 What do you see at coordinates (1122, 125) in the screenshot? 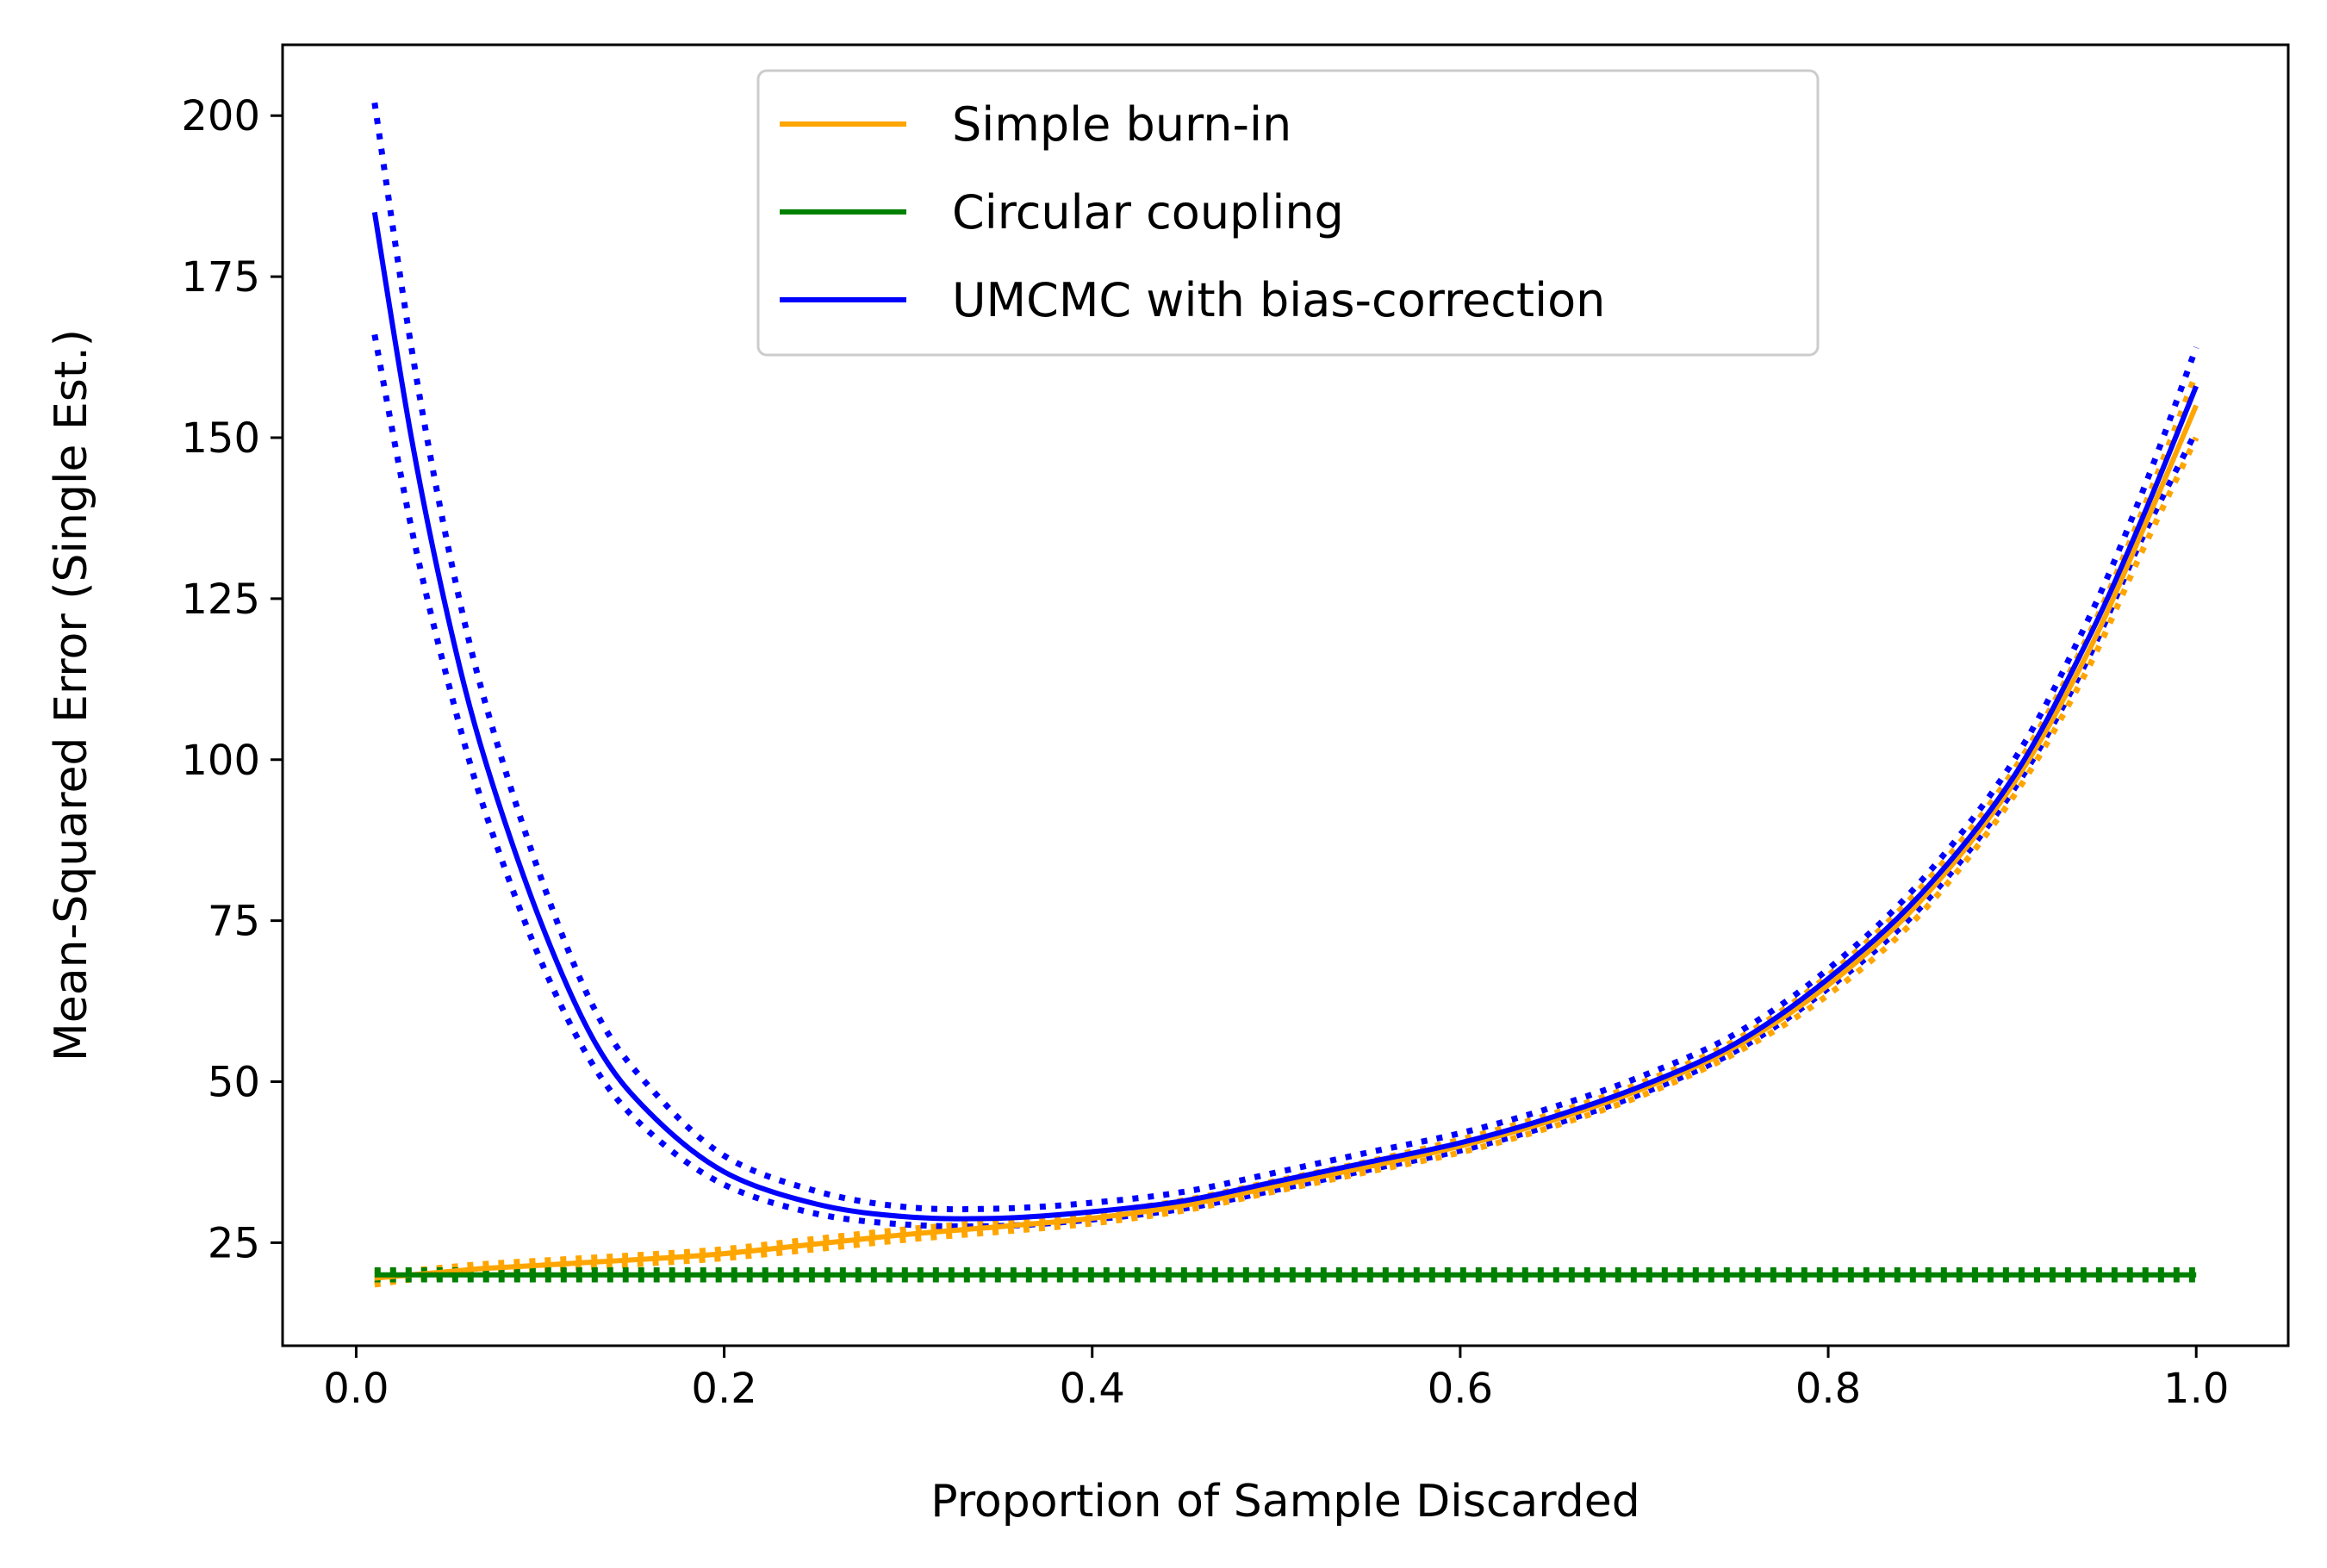
I see `simple-burn-in-legend-label: Simple burn-in` at bounding box center [1122, 125].